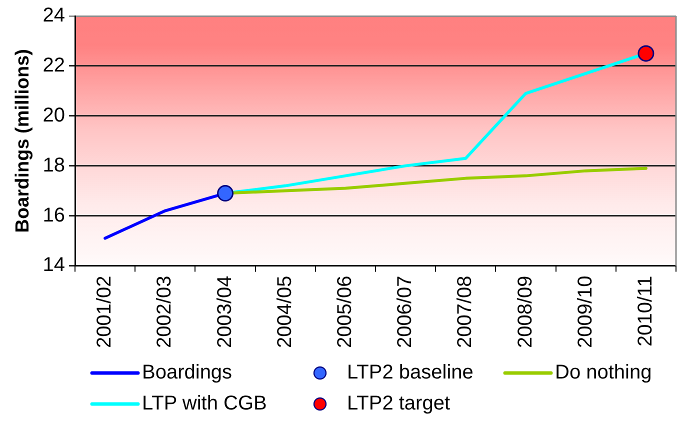 Image resolution: width=685 pixels, height=428 pixels. Describe the element at coordinates (645, 311) in the screenshot. I see `x-tick-label: 2010/11` at that location.